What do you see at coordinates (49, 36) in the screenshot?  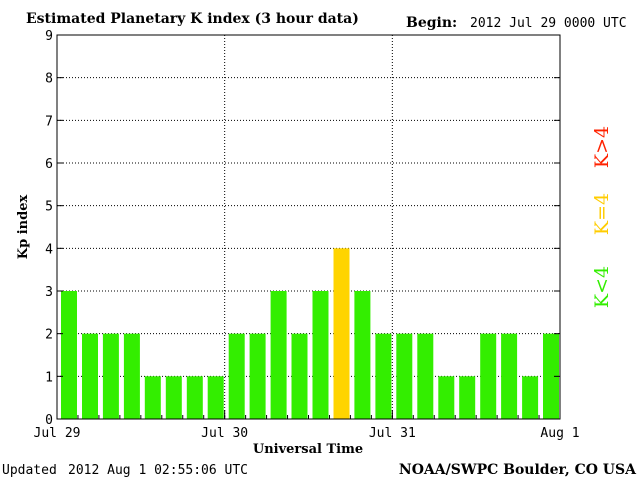 I see `y-tick-label: 9` at bounding box center [49, 36].